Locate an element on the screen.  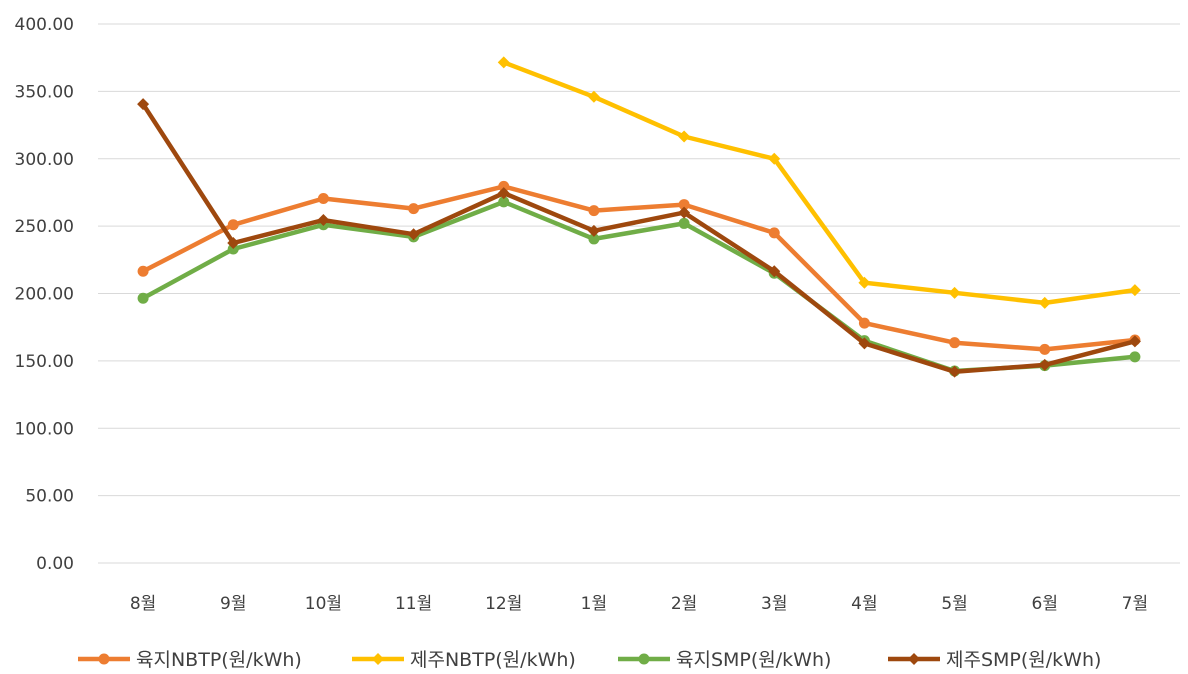
x-tick-label: 4월 is located at coordinates (864, 604).